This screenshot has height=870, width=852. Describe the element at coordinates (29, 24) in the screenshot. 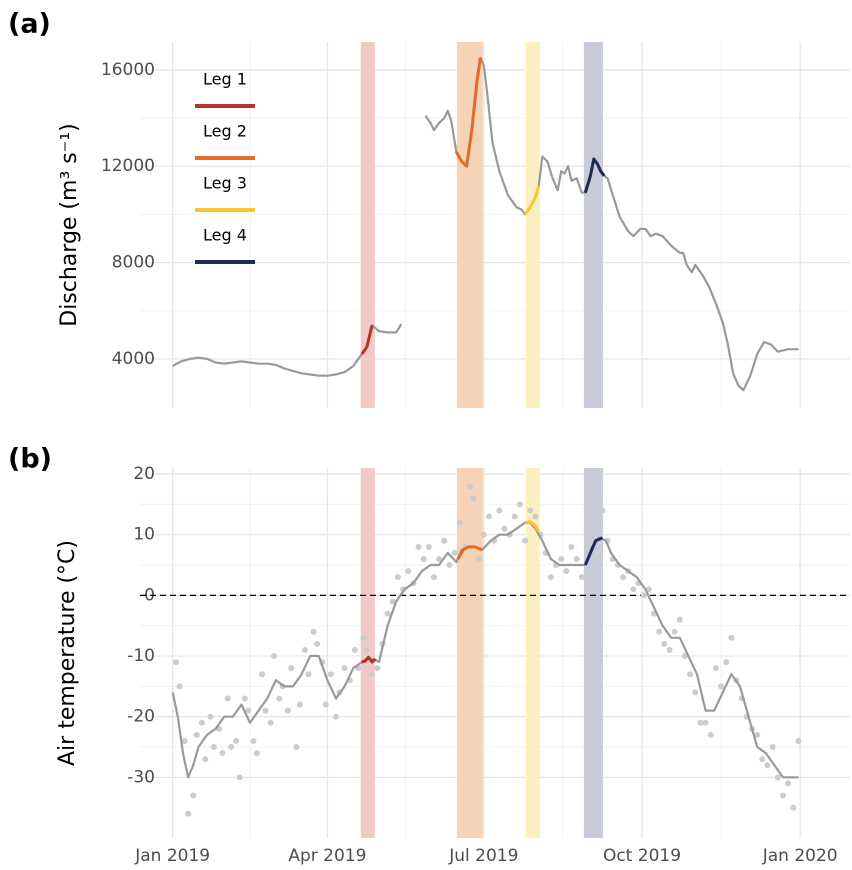

I see `panel-label: (a)` at that location.